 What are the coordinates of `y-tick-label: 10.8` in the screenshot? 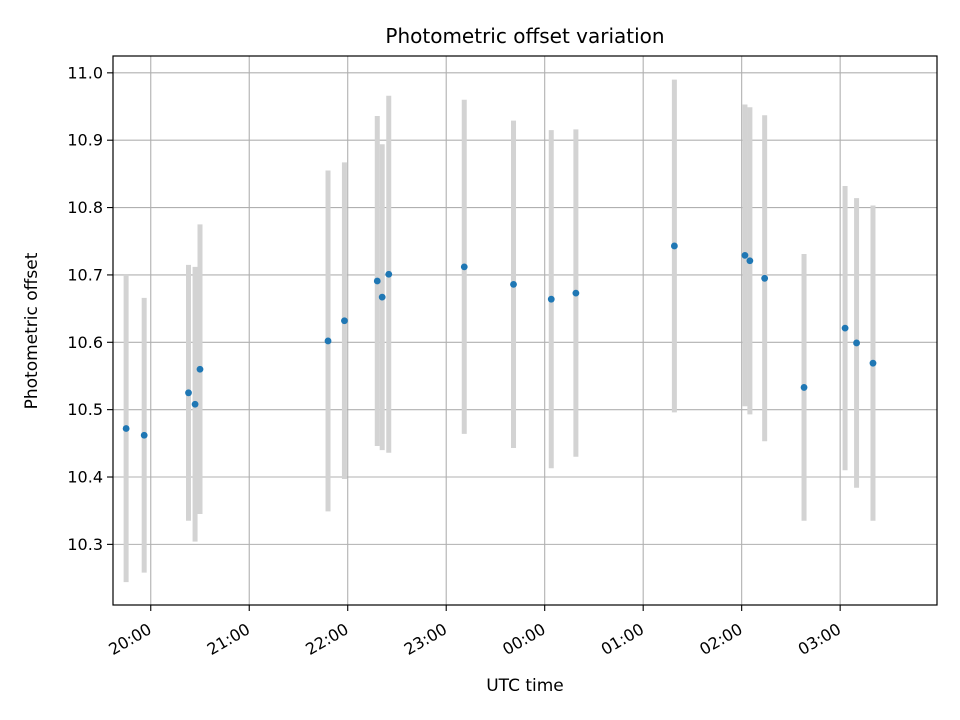 It's located at (85, 207).